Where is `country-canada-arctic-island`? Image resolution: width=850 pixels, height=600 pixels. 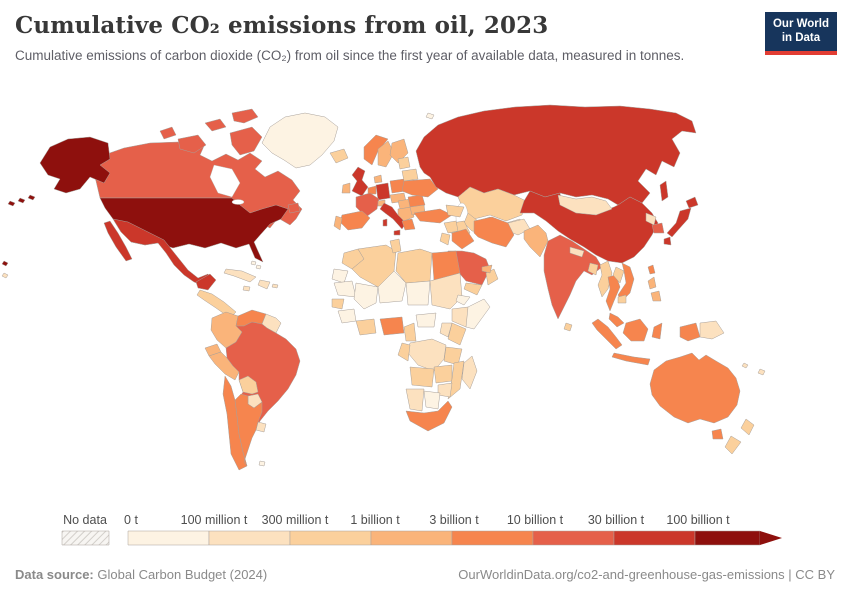 country-canada-arctic-island is located at coordinates (168, 133).